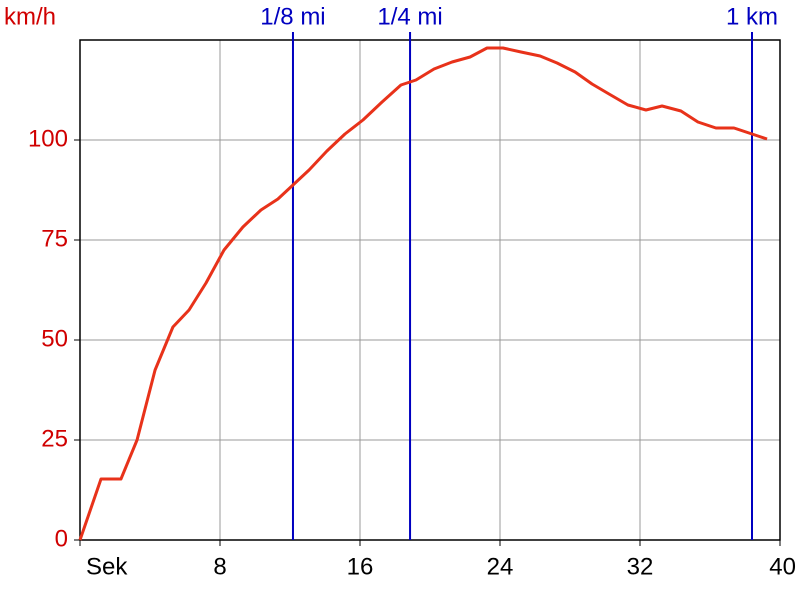 Image resolution: width=800 pixels, height=600 pixels. What do you see at coordinates (409, 16) in the screenshot?
I see `marker-label: 1/4 mi` at bounding box center [409, 16].